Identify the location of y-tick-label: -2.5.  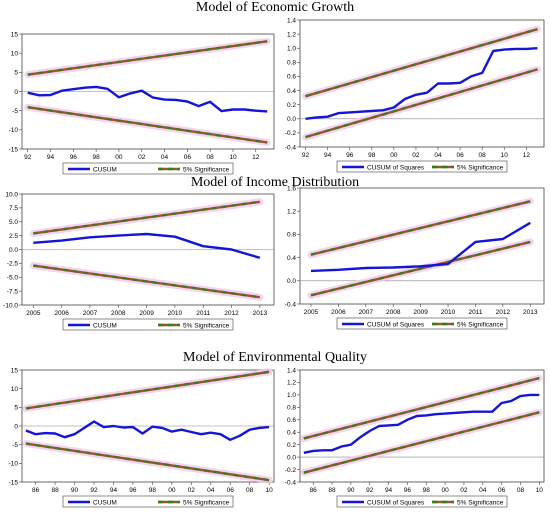
(13, 264).